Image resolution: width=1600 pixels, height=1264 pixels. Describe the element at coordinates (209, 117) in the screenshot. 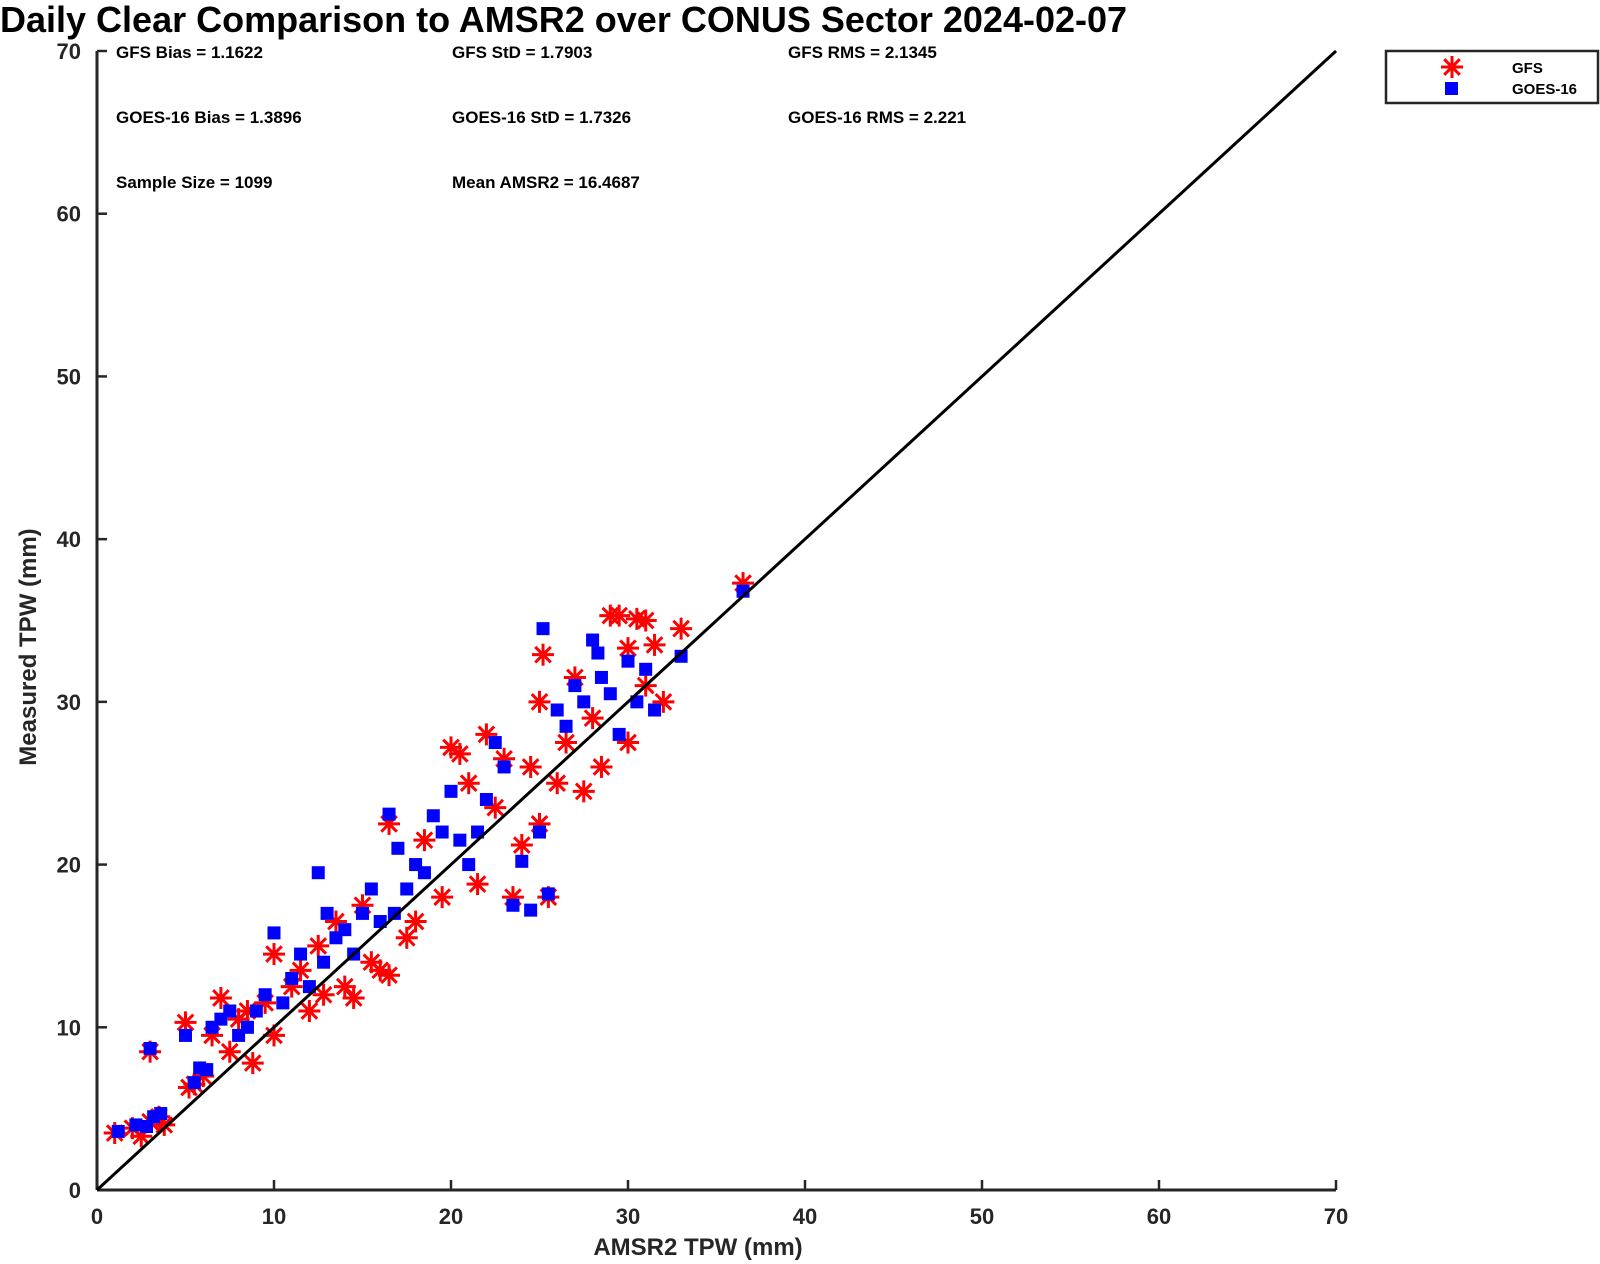

I see `stat-annotation: GOES-16 Bias = 1.3896` at that location.